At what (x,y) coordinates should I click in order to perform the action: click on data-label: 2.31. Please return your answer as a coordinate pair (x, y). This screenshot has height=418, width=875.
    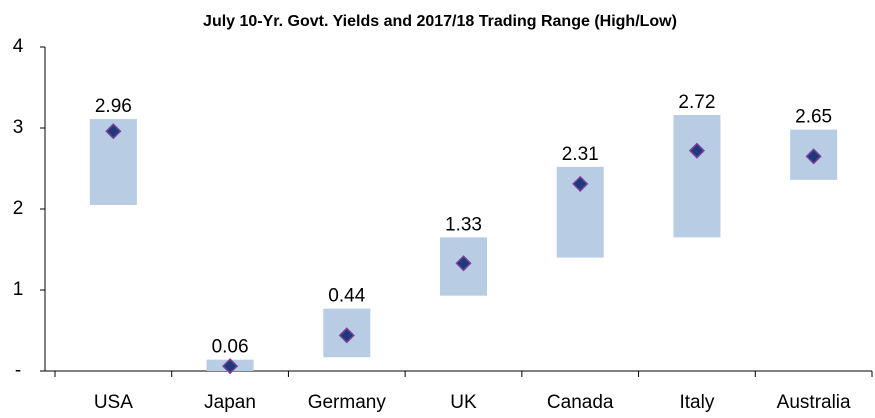
    Looking at the image, I should click on (580, 154).